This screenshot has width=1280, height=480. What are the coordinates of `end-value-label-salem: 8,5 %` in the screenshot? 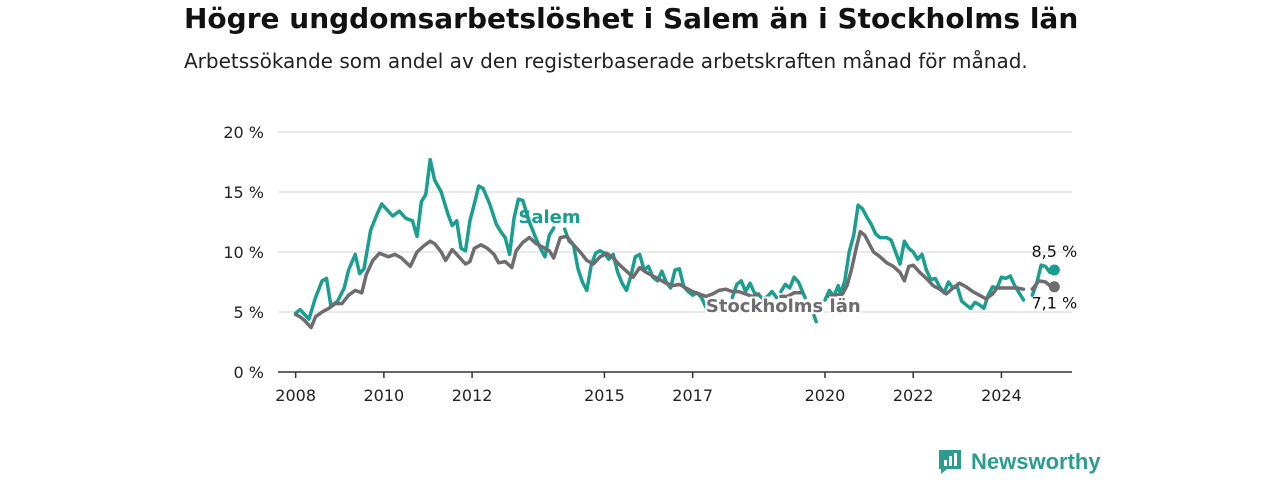 It's located at (1054, 251).